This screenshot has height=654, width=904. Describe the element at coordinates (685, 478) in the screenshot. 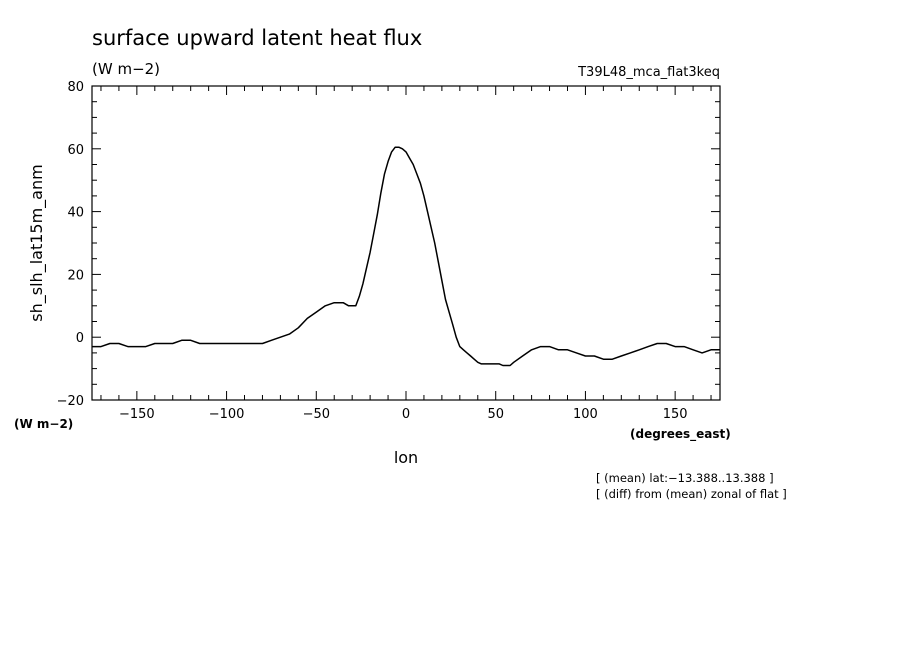

I see `note-mean-lat: [ (mean) lat:−13.388..13.388 ]` at that location.